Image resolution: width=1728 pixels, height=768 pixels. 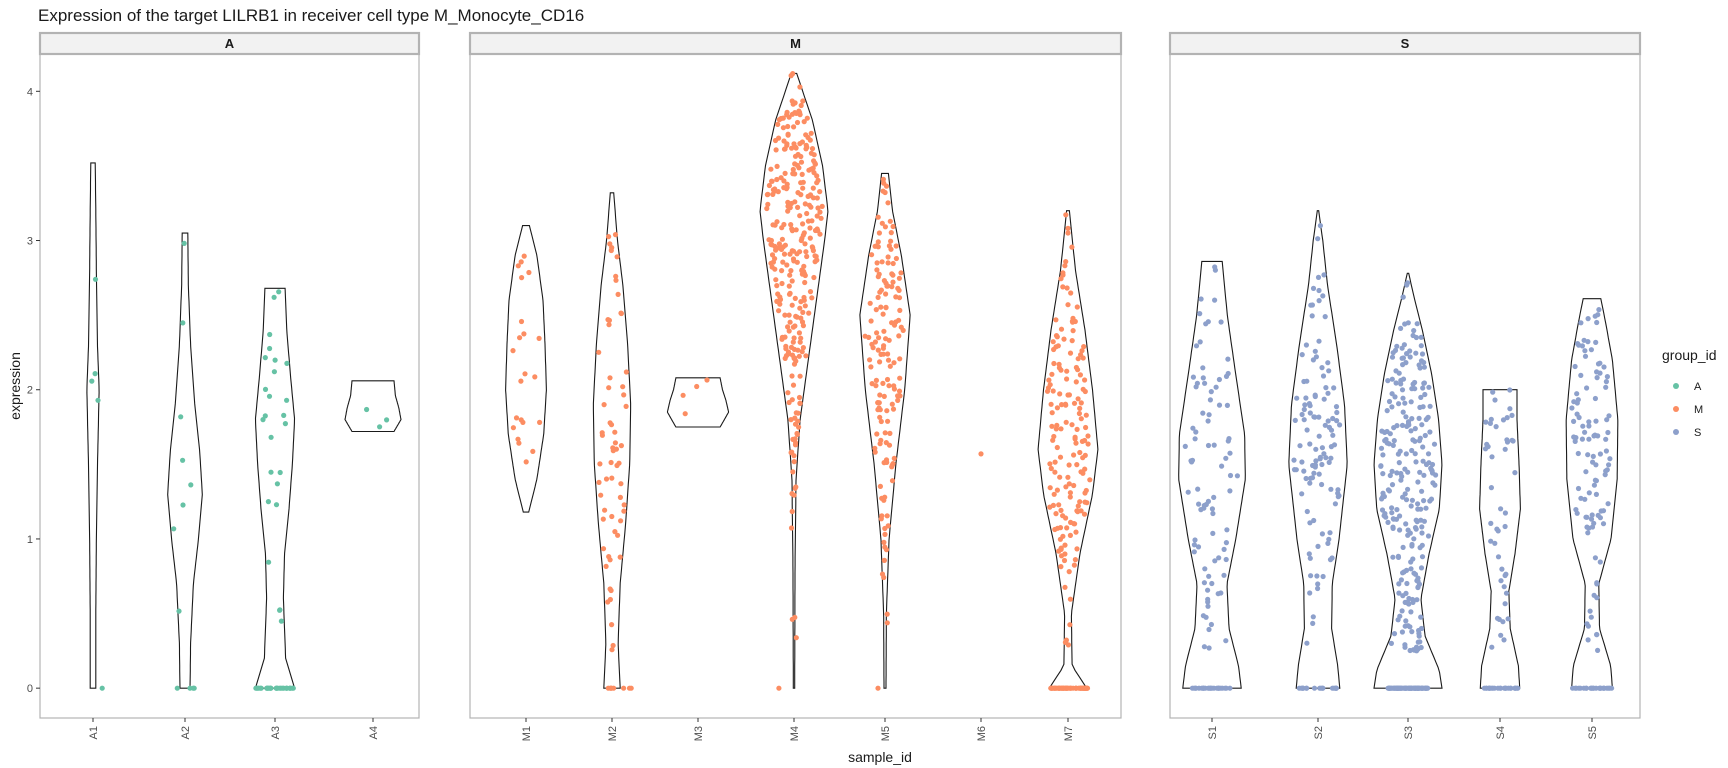 I want to click on x-tick-label: A3, so click(x=276, y=732).